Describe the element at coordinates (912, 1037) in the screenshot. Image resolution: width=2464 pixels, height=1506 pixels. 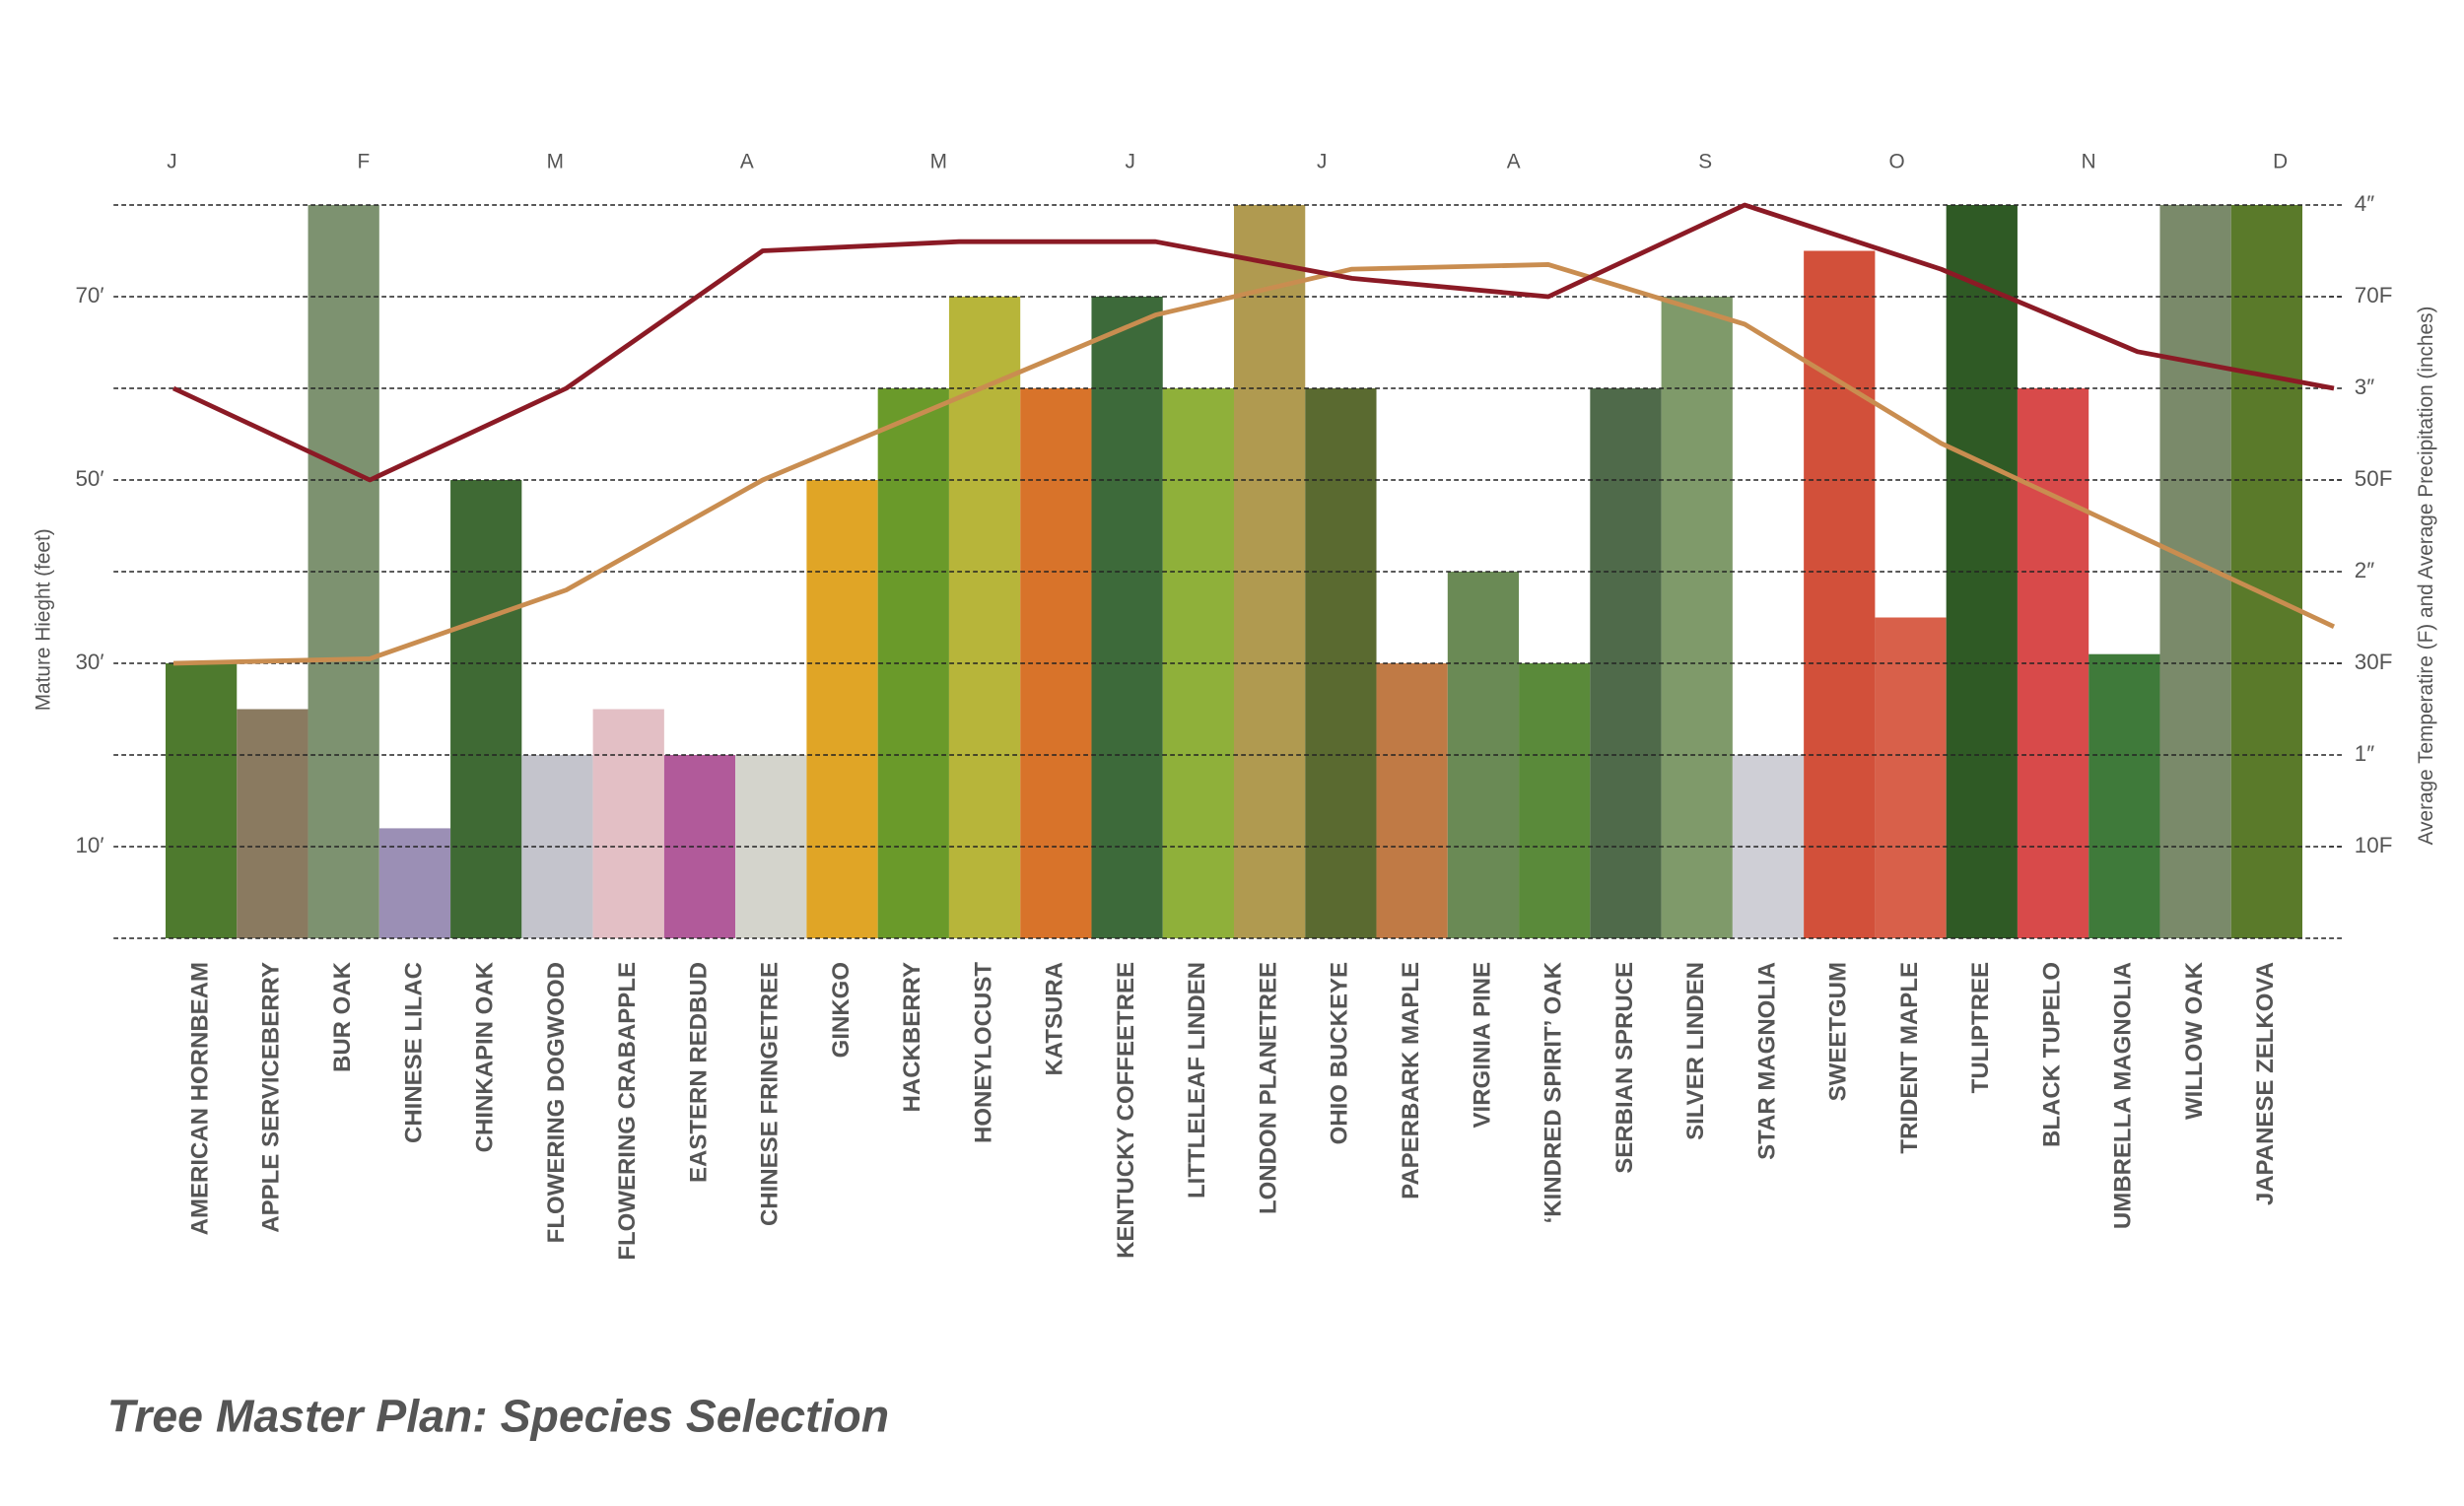
I see `x-tick-label: HACKBERRY` at that location.